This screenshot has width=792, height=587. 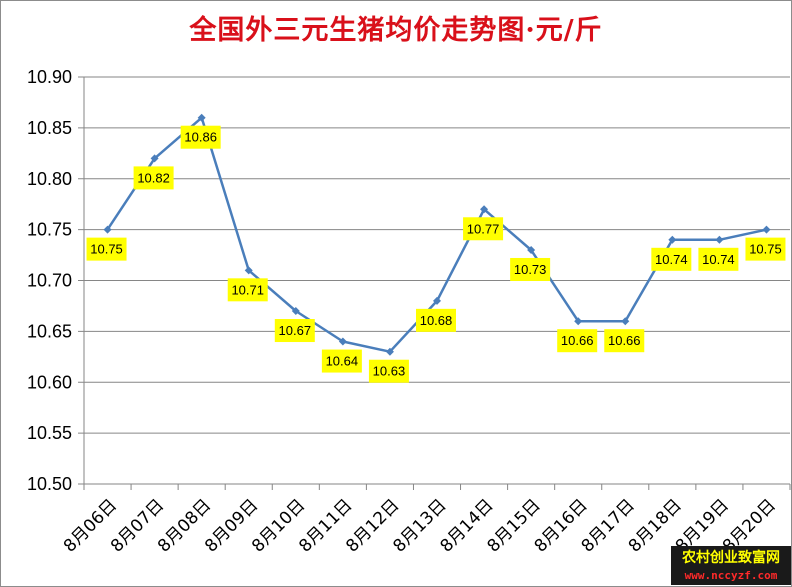 I want to click on data-label: 10.67, so click(x=295, y=330).